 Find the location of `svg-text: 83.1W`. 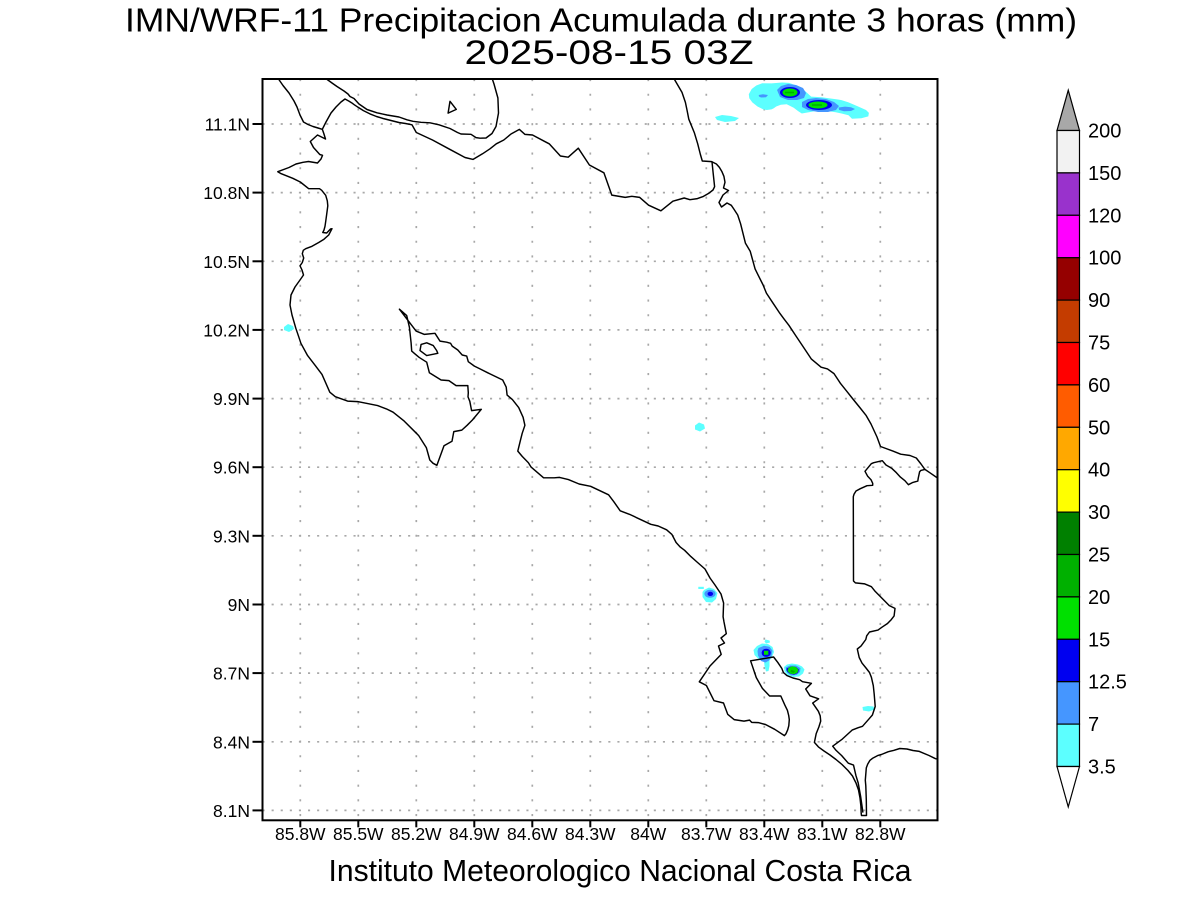

svg-text: 83.1W is located at coordinates (822, 834).